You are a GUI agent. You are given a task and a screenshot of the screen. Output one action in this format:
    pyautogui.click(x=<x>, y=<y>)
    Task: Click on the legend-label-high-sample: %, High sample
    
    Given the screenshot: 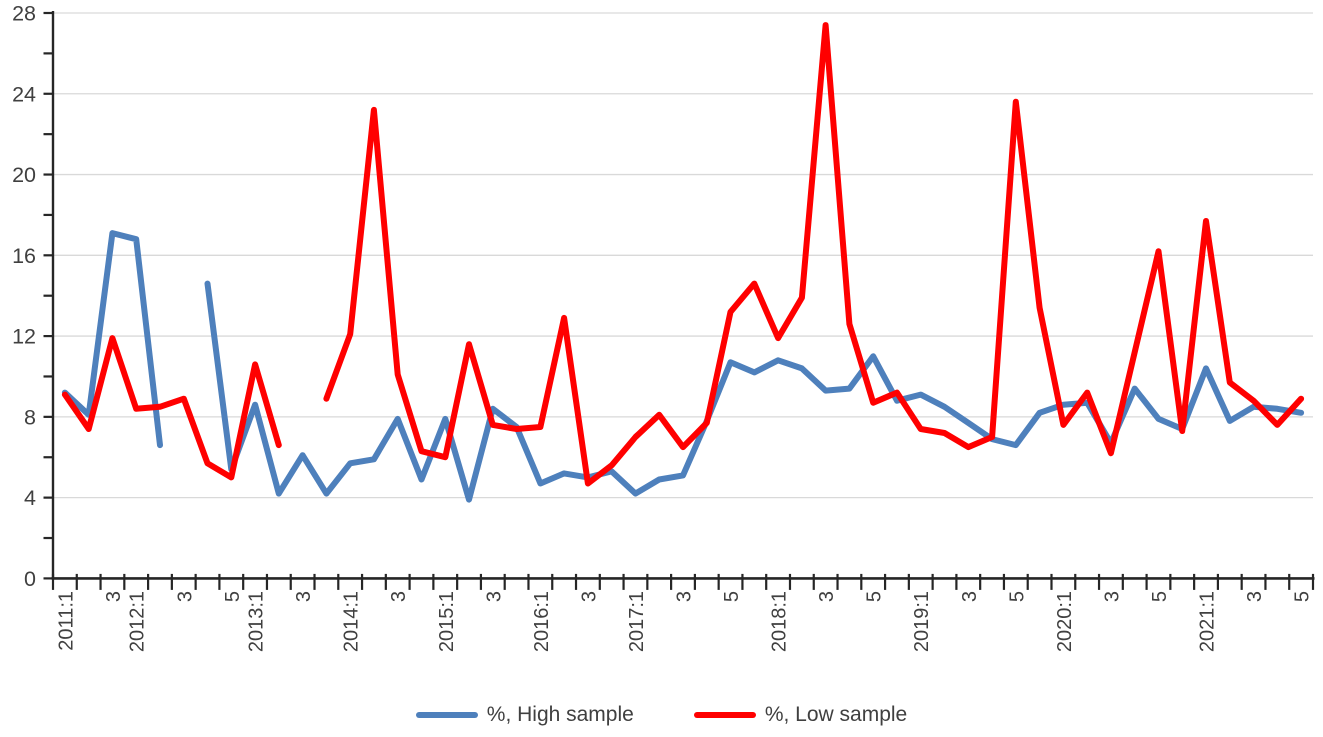 What is the action you would take?
    pyautogui.click(x=560, y=714)
    